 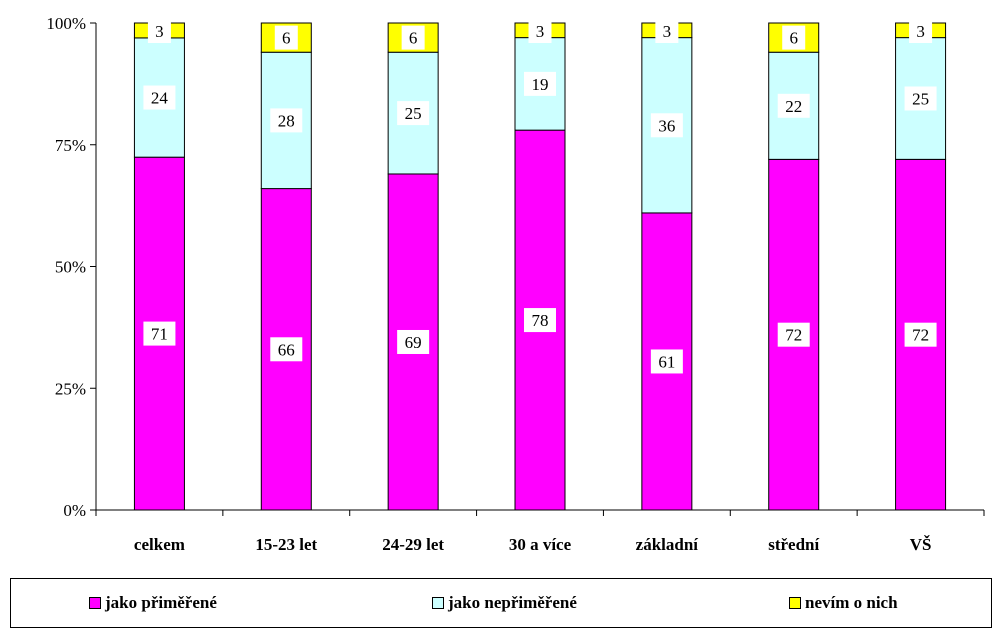 What do you see at coordinates (795, 603) in the screenshot?
I see `legend-swatch-dont-know` at bounding box center [795, 603].